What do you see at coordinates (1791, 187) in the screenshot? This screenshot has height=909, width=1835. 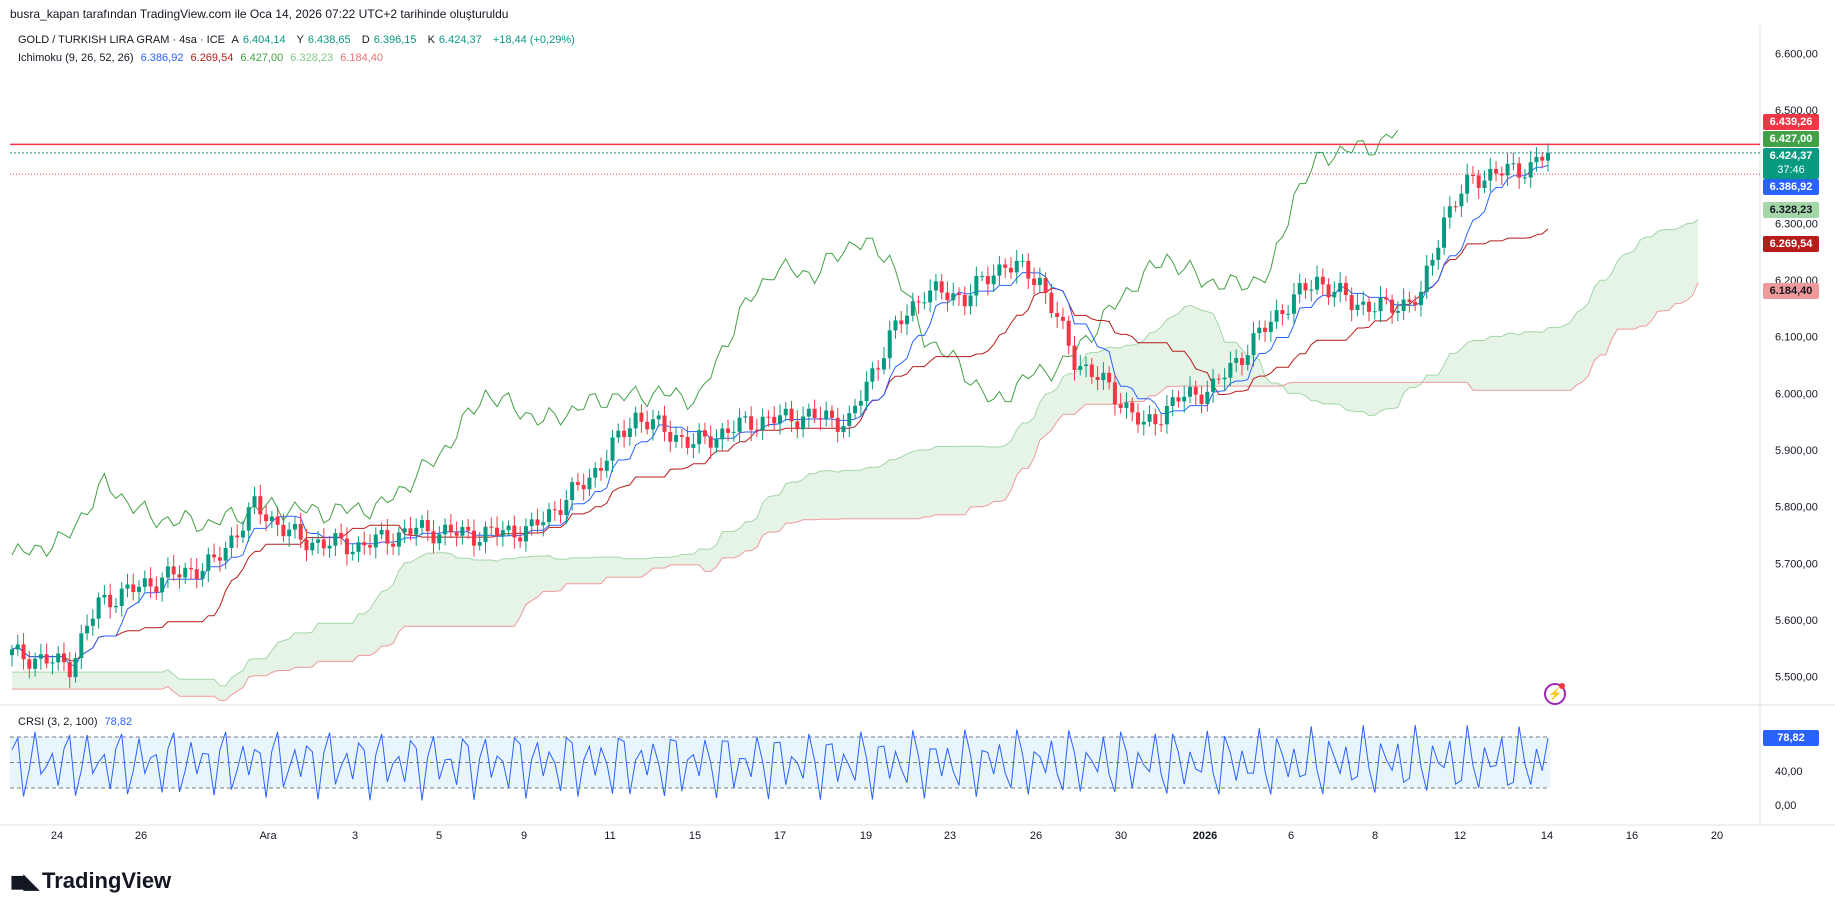 I see `price-tag-conversion: 6.386,92` at bounding box center [1791, 187].